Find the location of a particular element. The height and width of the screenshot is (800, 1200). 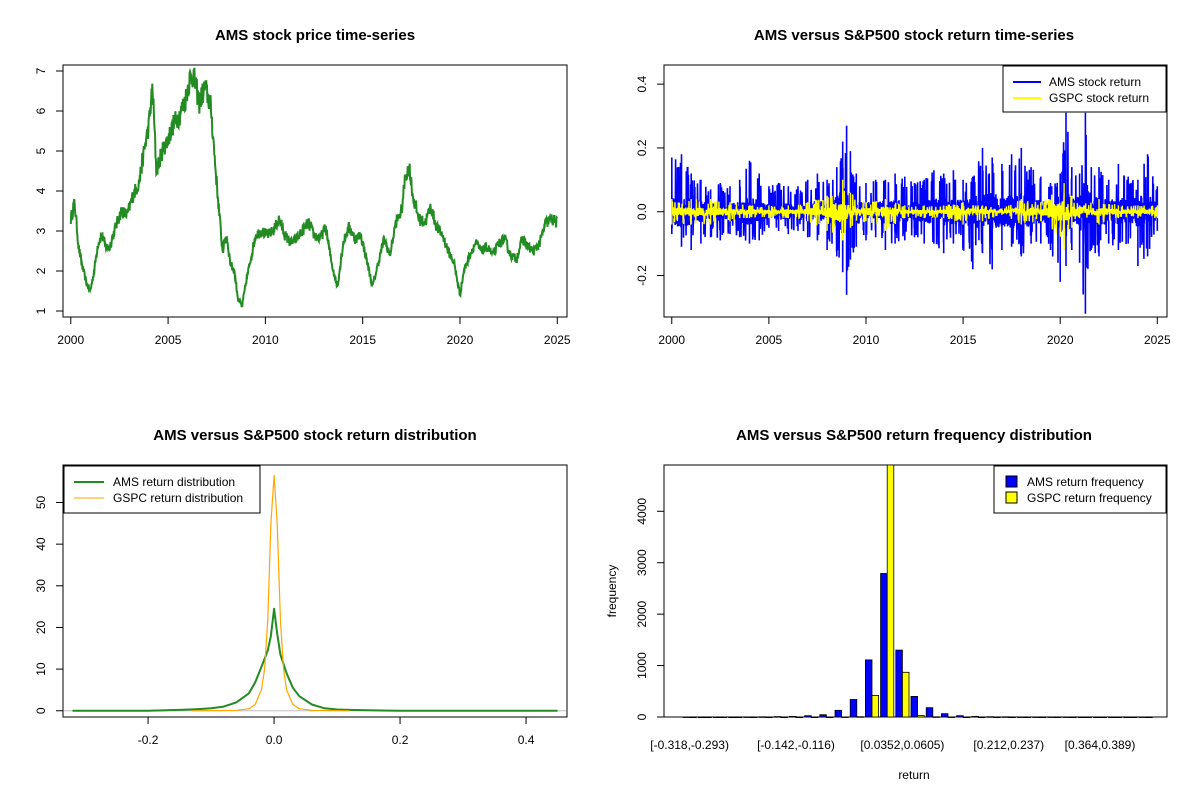

returns-series is located at coordinates (915, 213).